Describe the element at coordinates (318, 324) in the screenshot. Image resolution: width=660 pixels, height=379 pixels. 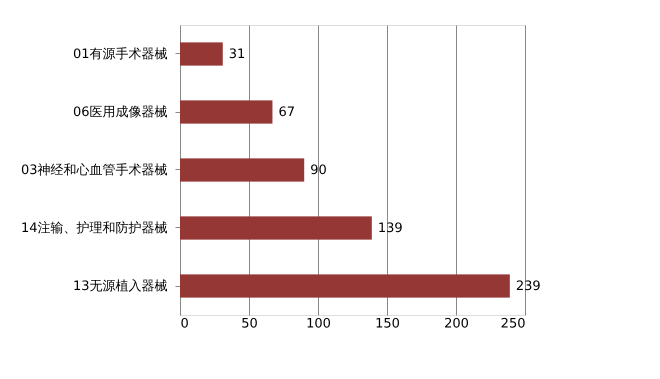
I see `x-tick-label: 100` at that location.